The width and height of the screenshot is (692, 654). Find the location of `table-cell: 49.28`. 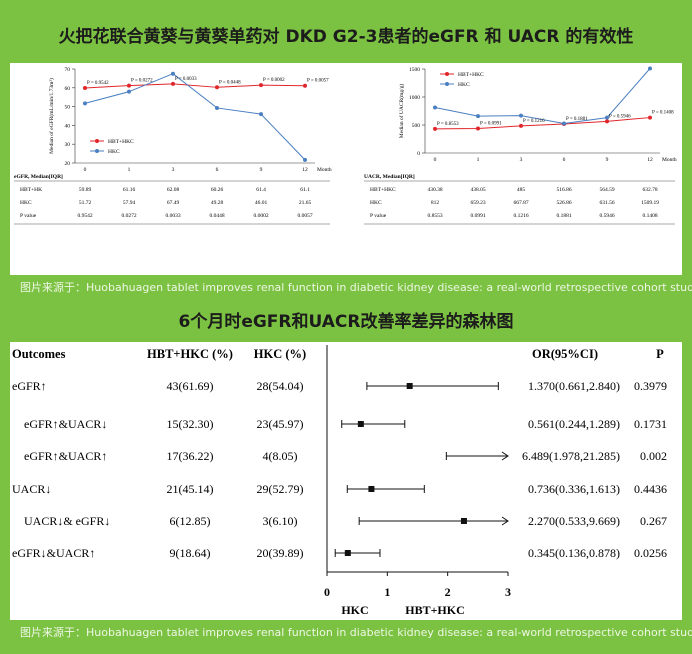

table-cell: 49.28 is located at coordinates (217, 203).